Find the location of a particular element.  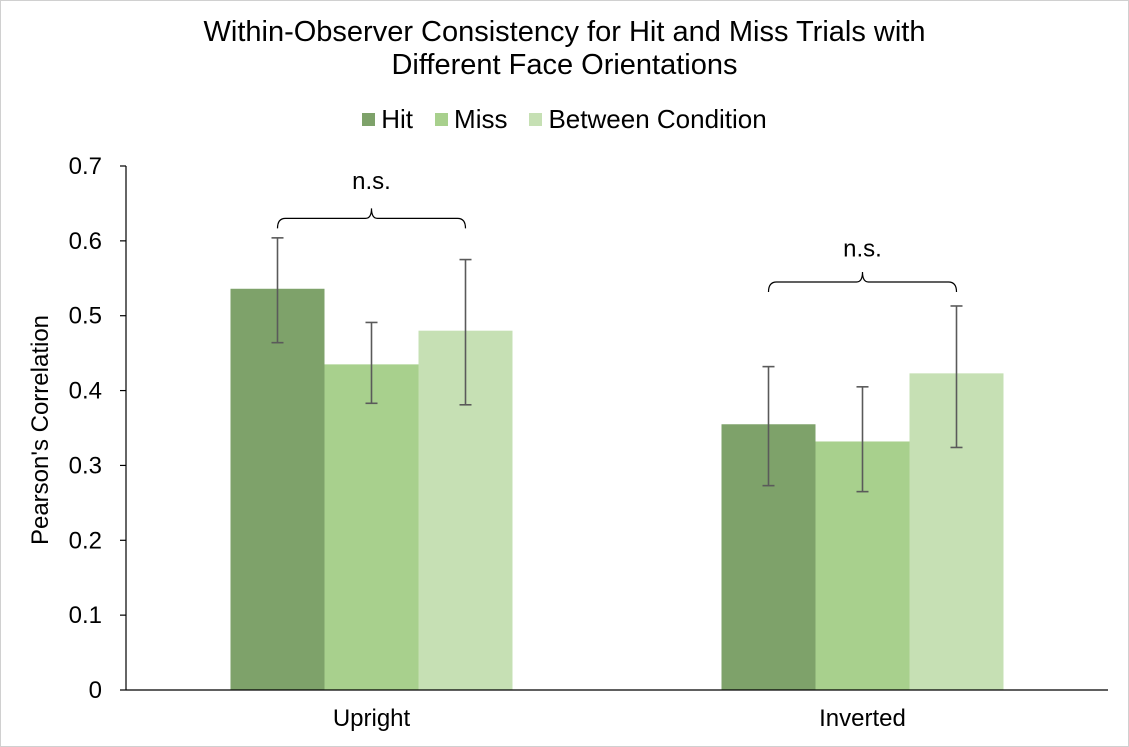

legend-item-miss: Miss is located at coordinates (471, 119).